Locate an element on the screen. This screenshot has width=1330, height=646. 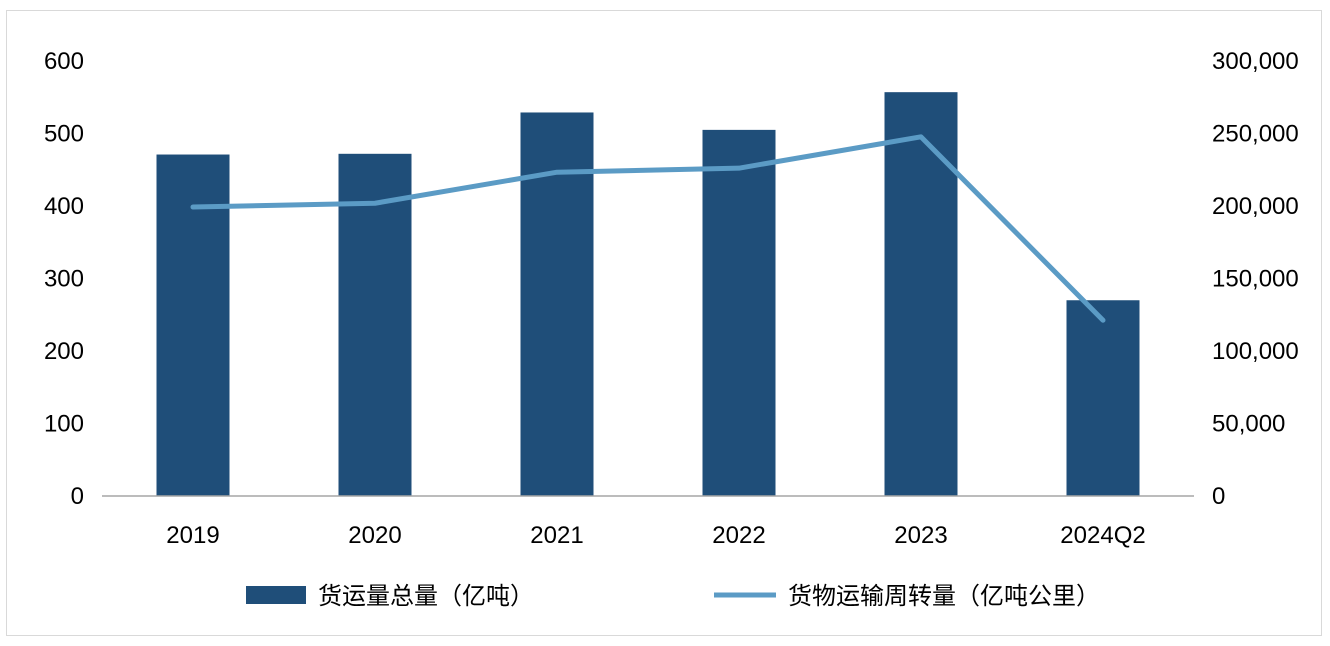
x-tick-label: 2022 is located at coordinates (738, 535).